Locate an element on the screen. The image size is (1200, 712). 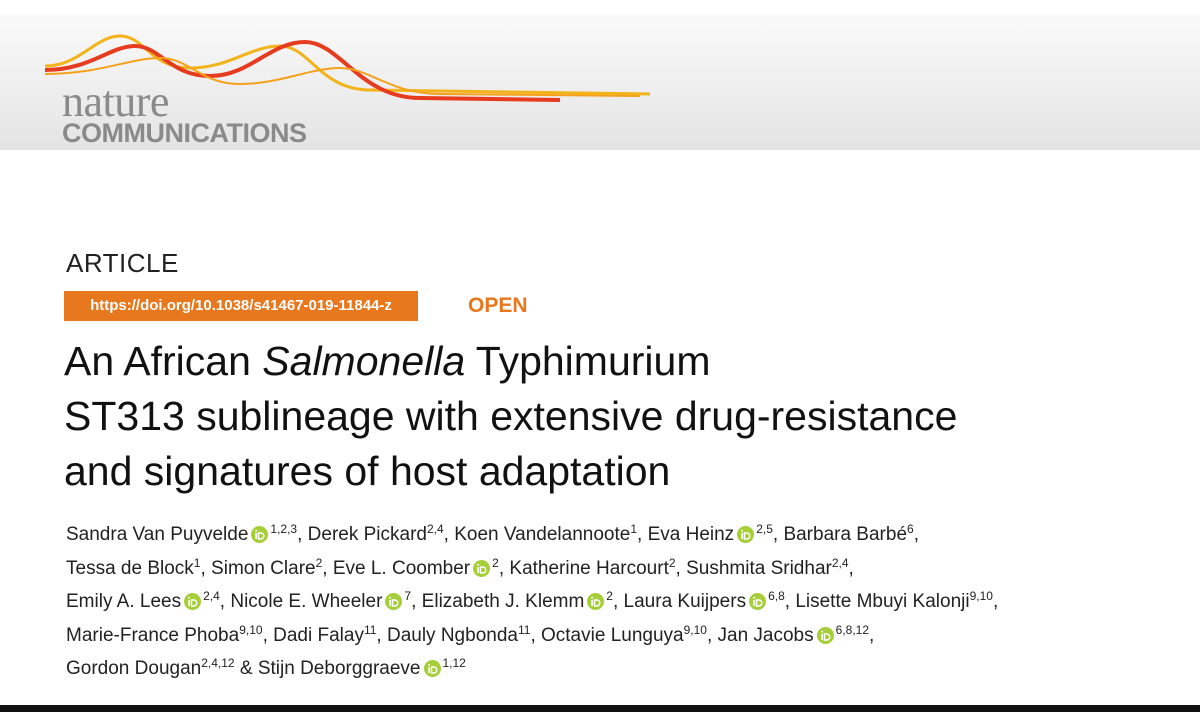
affiliation: 6,8 is located at coordinates (776, 596).